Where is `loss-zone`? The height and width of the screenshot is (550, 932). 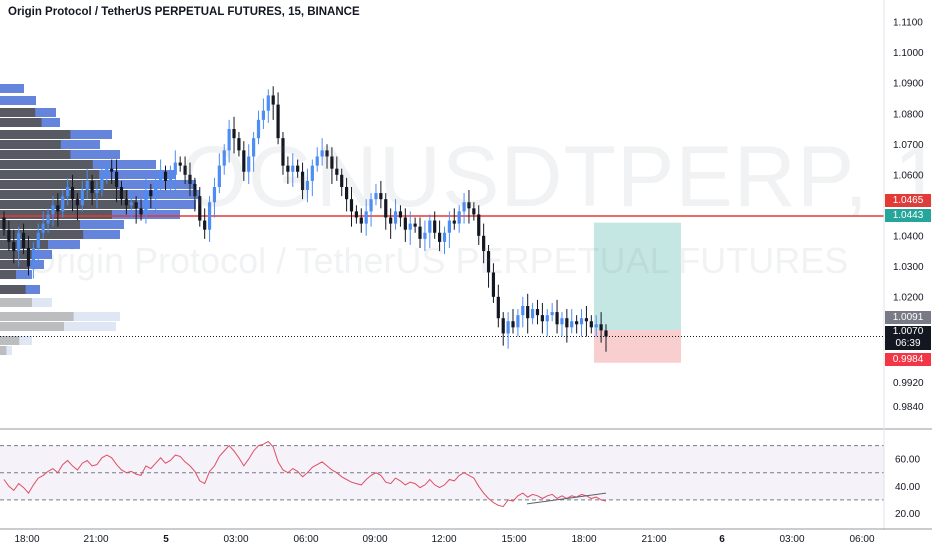 loss-zone is located at coordinates (637, 346).